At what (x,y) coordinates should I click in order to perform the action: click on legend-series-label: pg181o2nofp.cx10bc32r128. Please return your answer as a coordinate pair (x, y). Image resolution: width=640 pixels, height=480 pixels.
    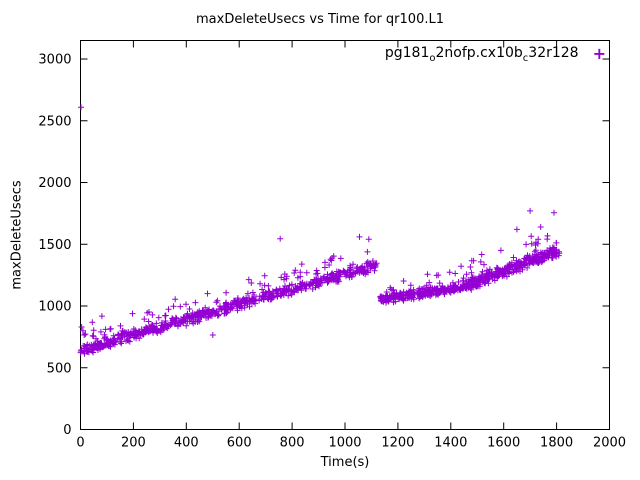
    Looking at the image, I should click on (482, 54).